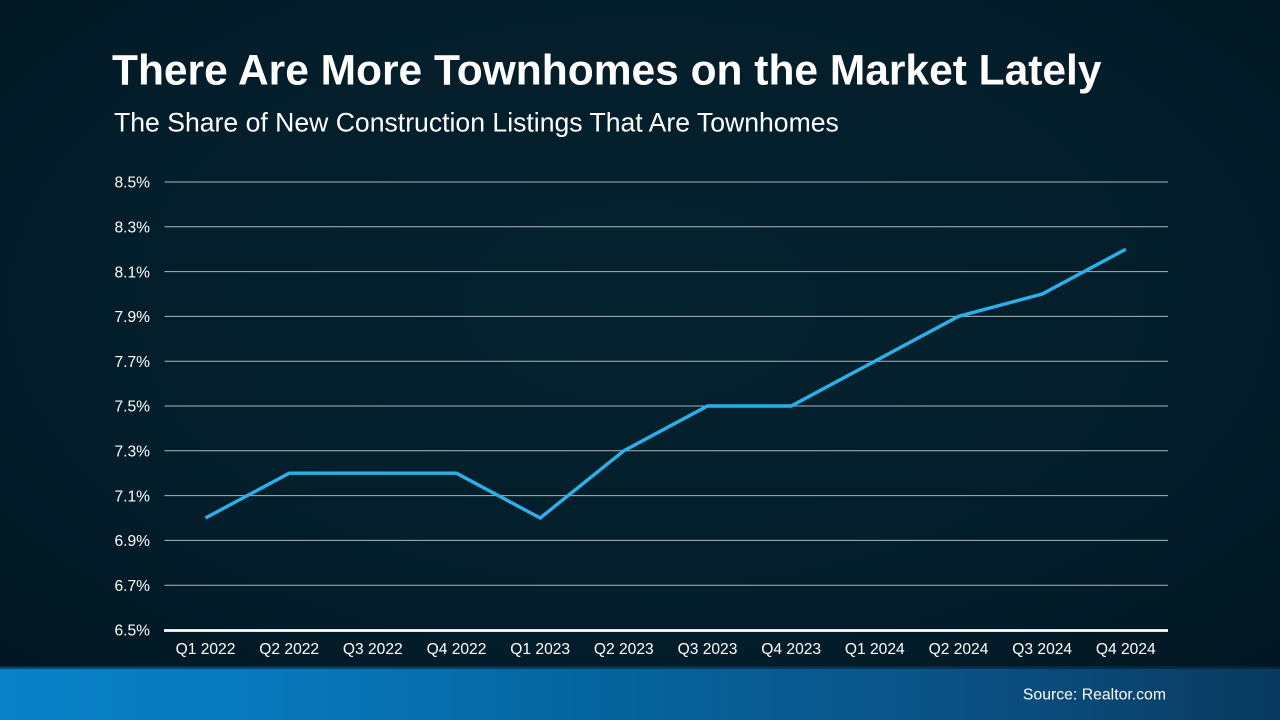 The image size is (1280, 720). I want to click on svg-text: Q3 2022, so click(373, 649).